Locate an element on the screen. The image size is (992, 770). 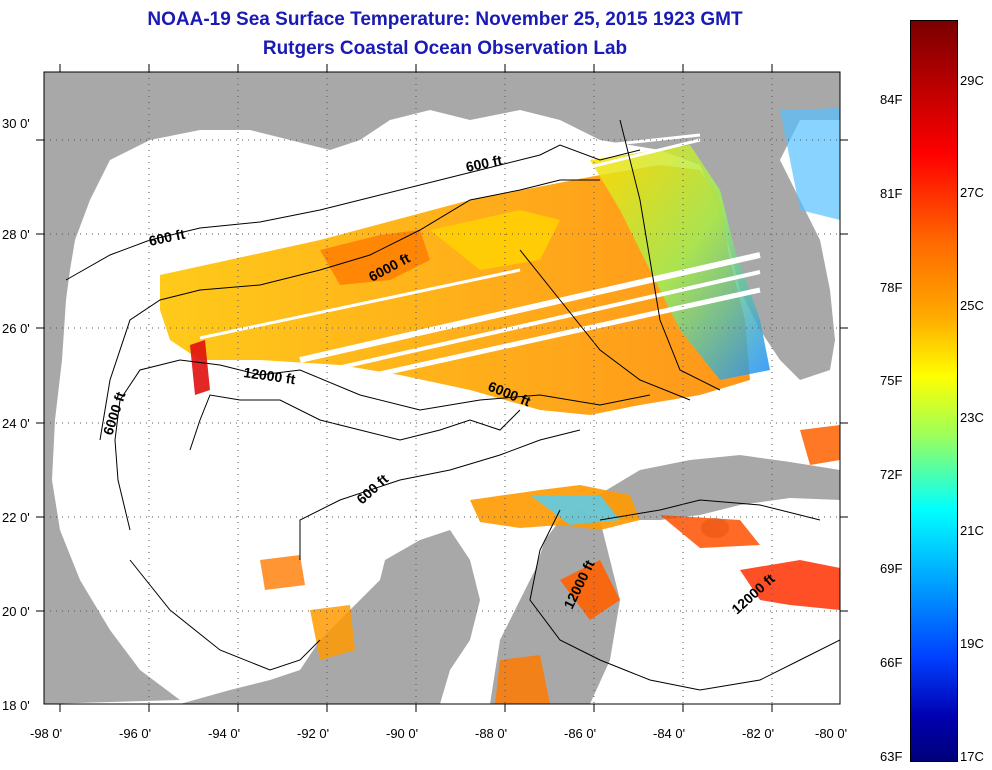
y-tick-label: 28 0' is located at coordinates (16, 234).